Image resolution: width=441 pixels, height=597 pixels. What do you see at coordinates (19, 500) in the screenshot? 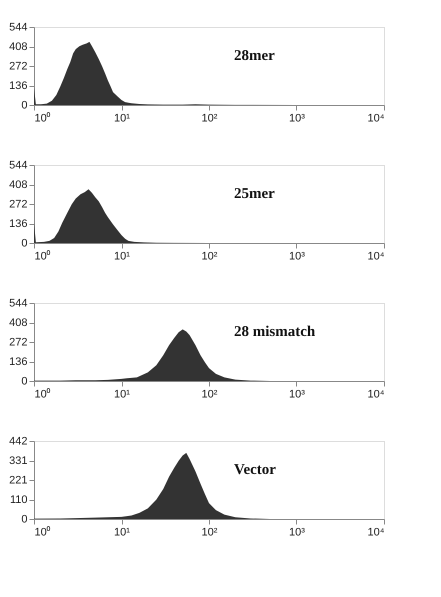
I see `y-tick-label: 110` at bounding box center [19, 500].